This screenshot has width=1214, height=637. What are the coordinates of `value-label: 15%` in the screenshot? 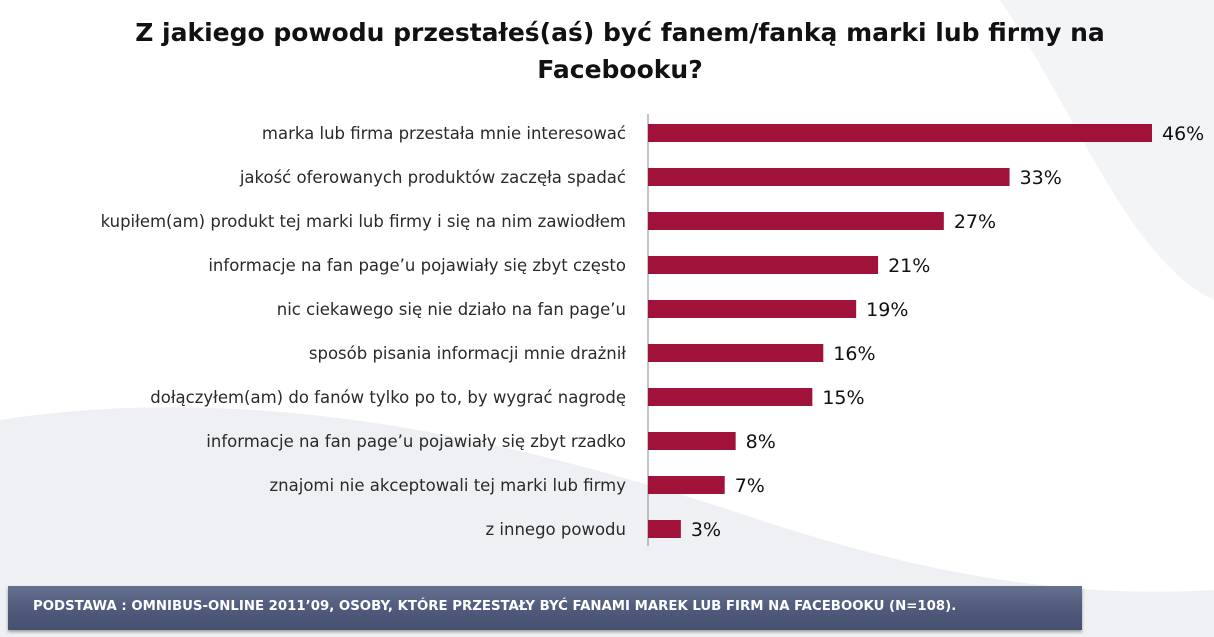 It's located at (843, 398).